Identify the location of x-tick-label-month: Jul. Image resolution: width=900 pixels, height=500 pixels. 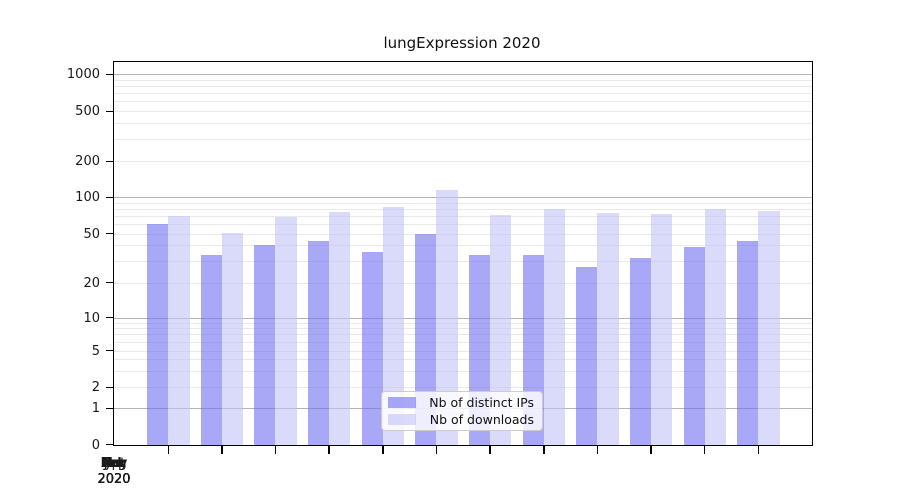
(114, 463).